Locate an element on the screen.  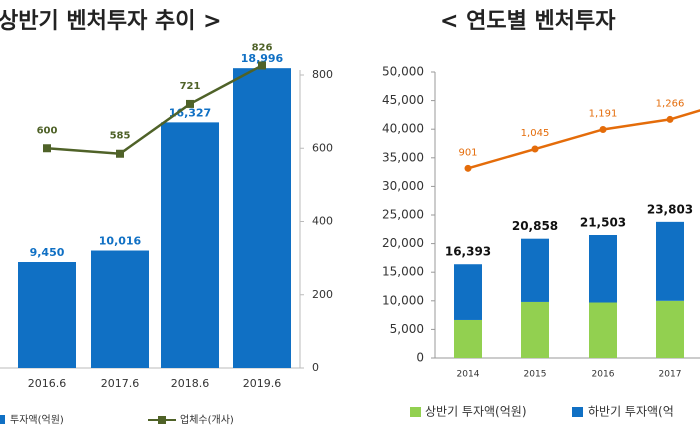
y2-tick-label: 400 is located at coordinates (322, 221).